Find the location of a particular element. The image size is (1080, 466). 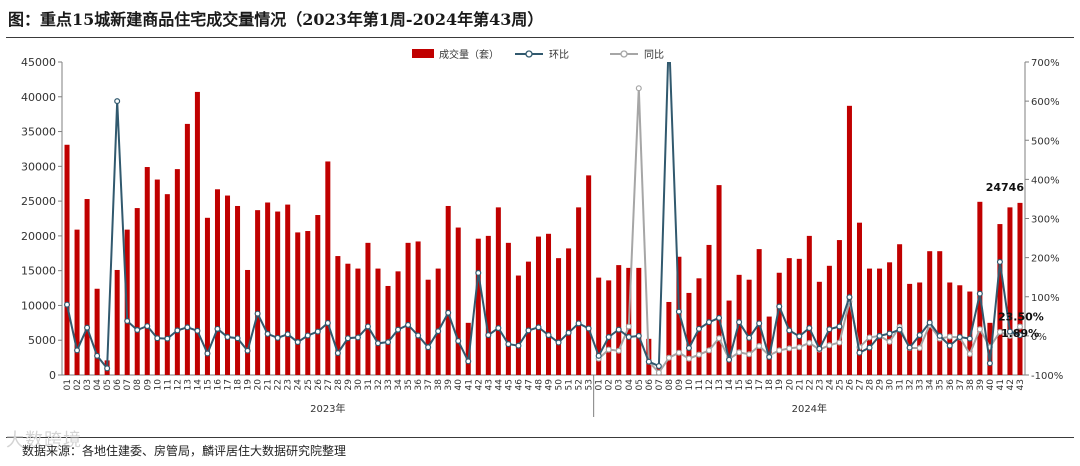

x-tick-label: 28 is located at coordinates (339, 385).